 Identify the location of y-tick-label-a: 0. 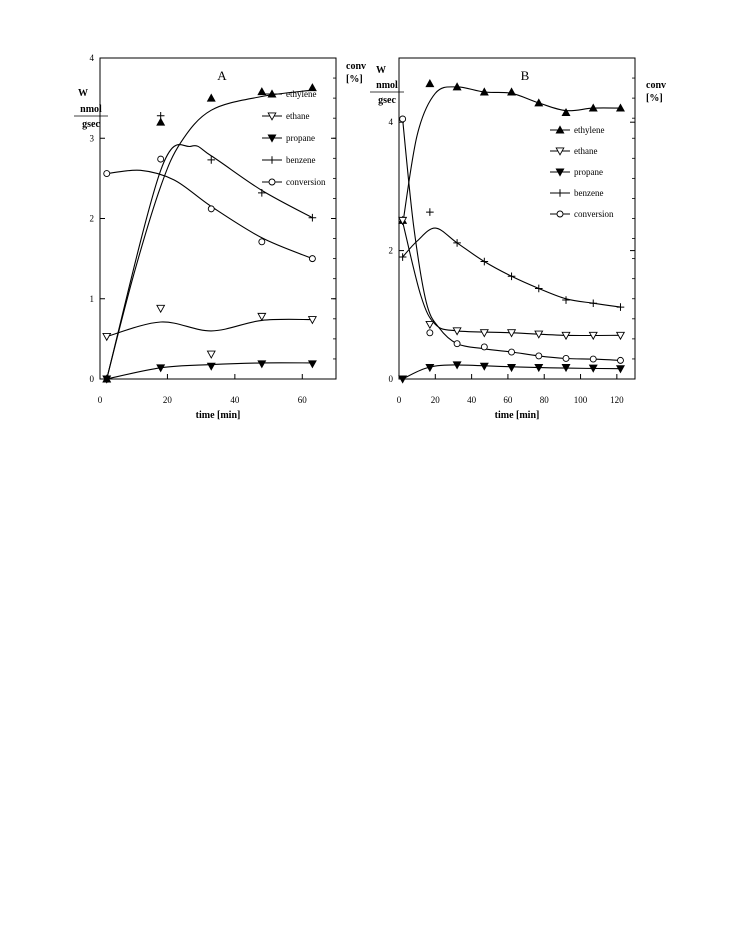
(92, 379).